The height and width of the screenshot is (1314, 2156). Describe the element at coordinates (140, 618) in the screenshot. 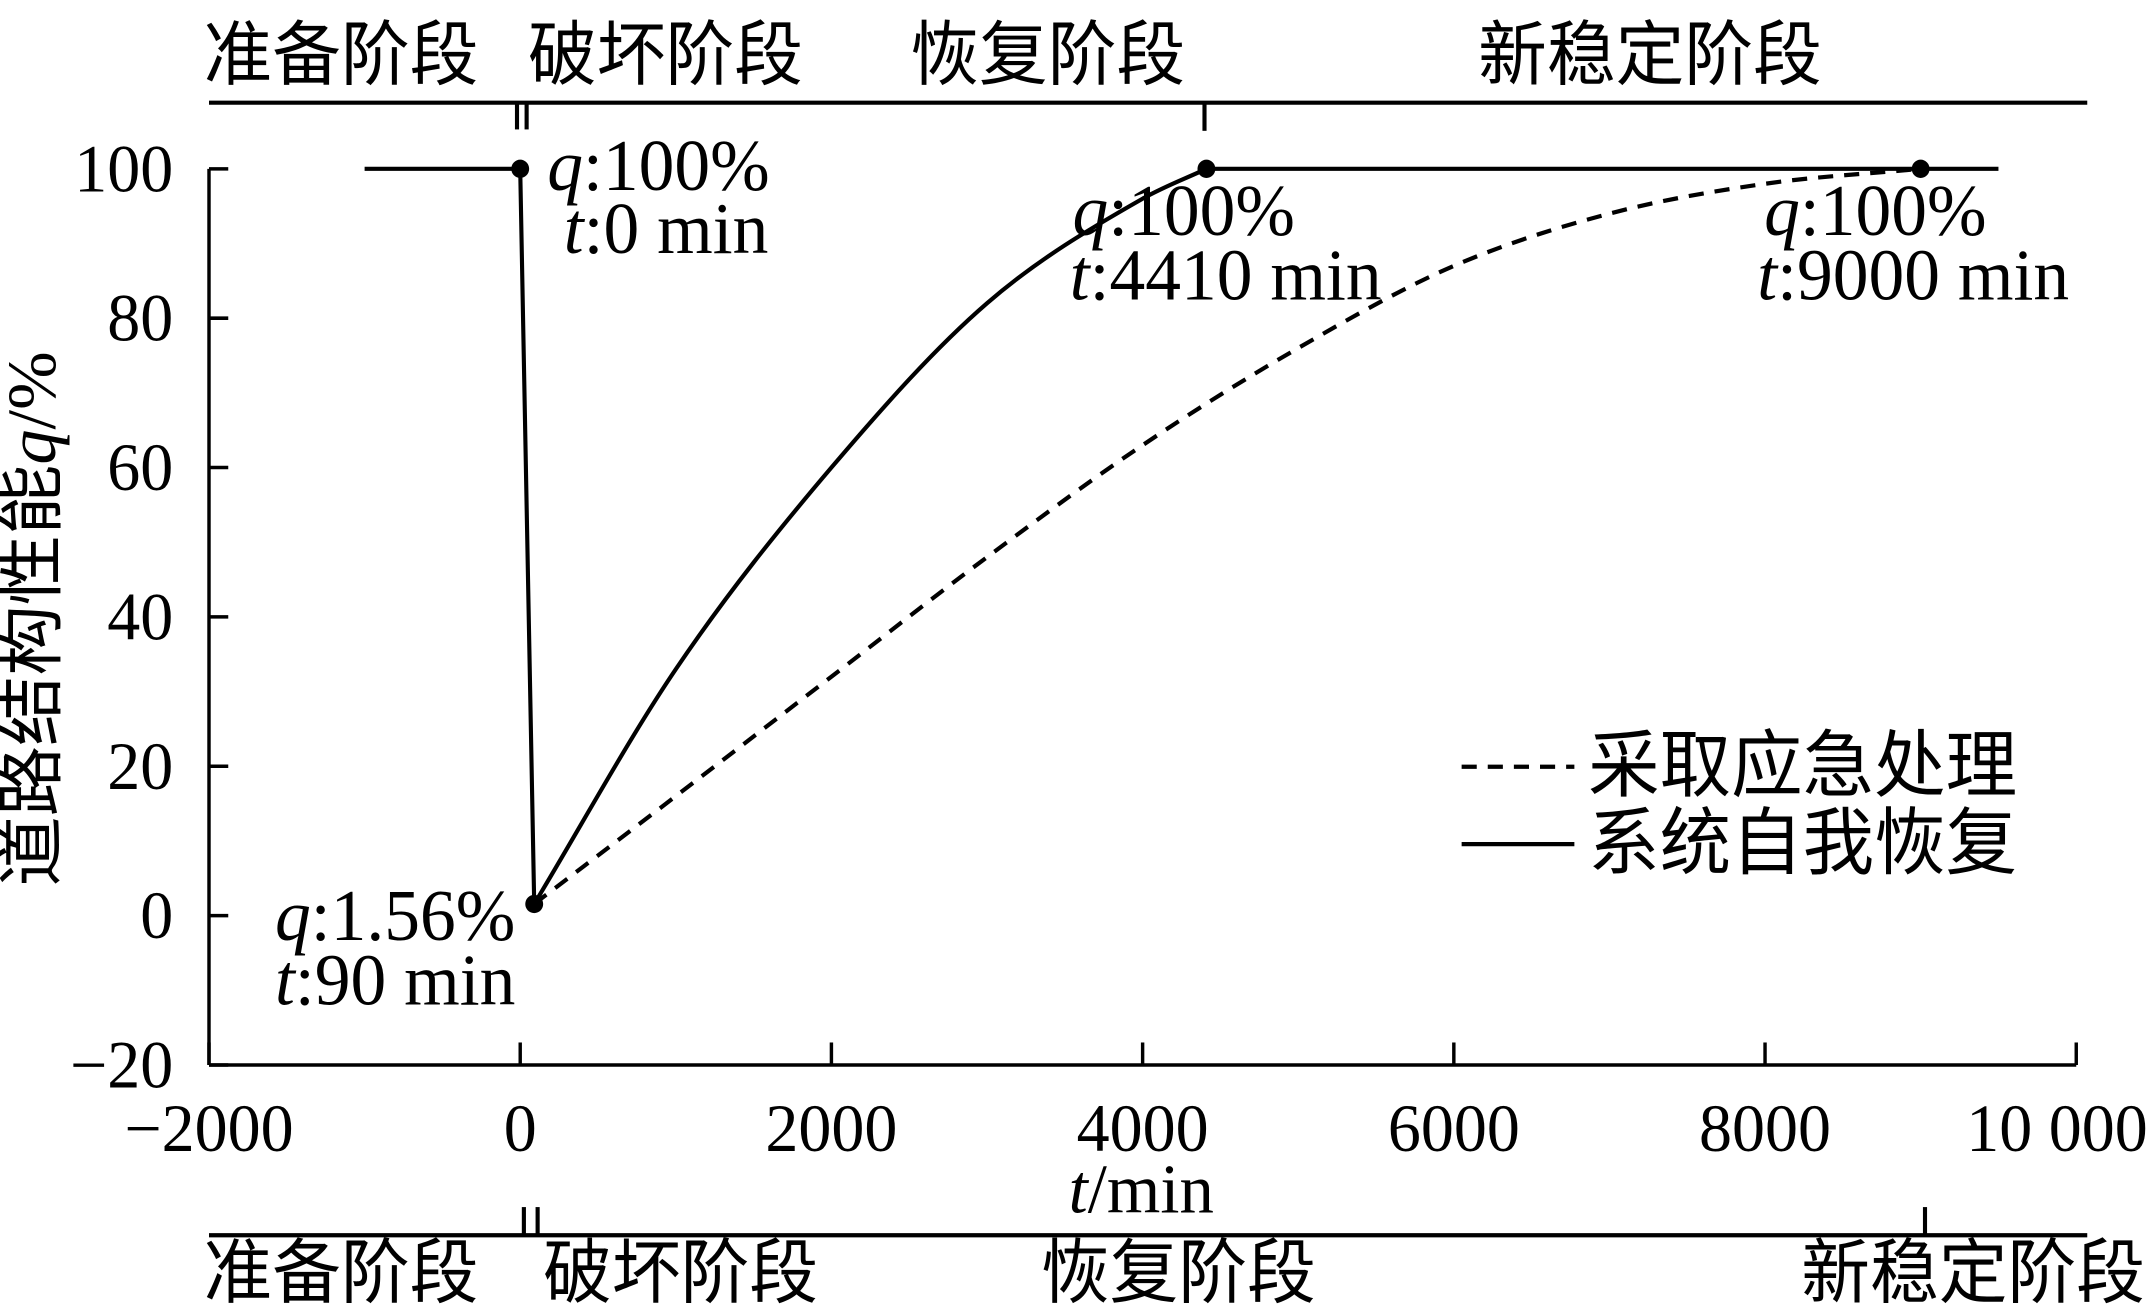

I see `y-tick-label: 40` at that location.